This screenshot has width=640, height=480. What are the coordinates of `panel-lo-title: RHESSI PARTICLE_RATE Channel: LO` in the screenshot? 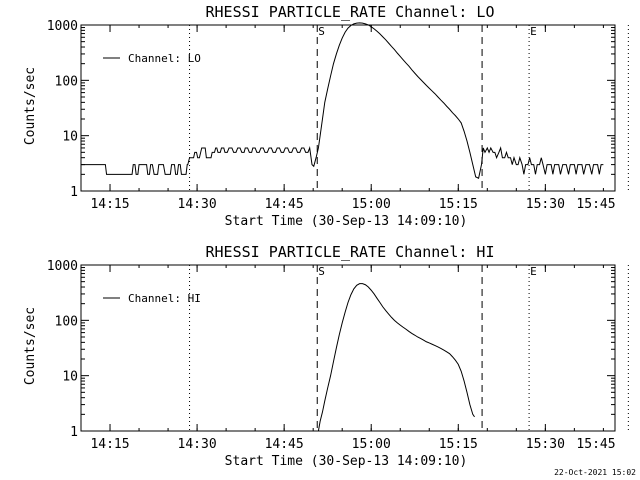 It's located at (350, 12).